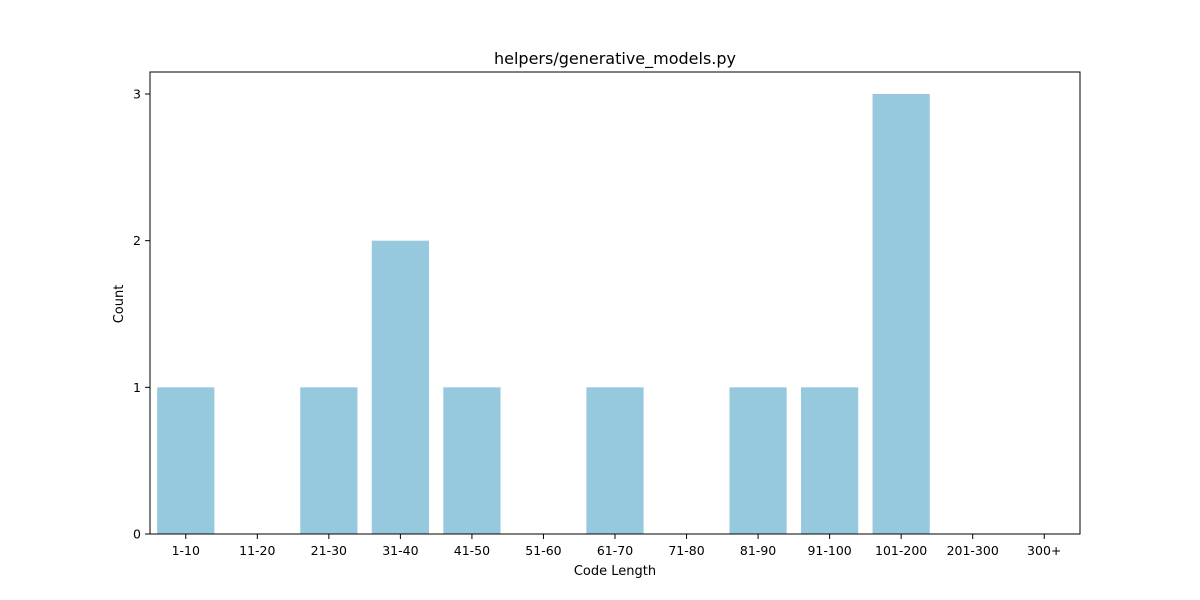 This screenshot has height=600, width=1200. I want to click on x-axis-label: Code Length, so click(615, 571).